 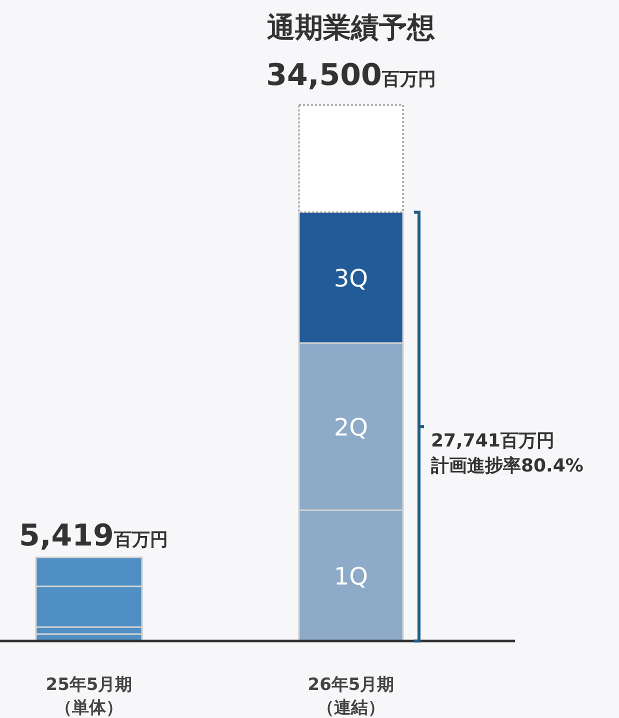 What do you see at coordinates (351, 696) in the screenshot?
I see `x-tick-label: 26年5月期（連結）` at bounding box center [351, 696].